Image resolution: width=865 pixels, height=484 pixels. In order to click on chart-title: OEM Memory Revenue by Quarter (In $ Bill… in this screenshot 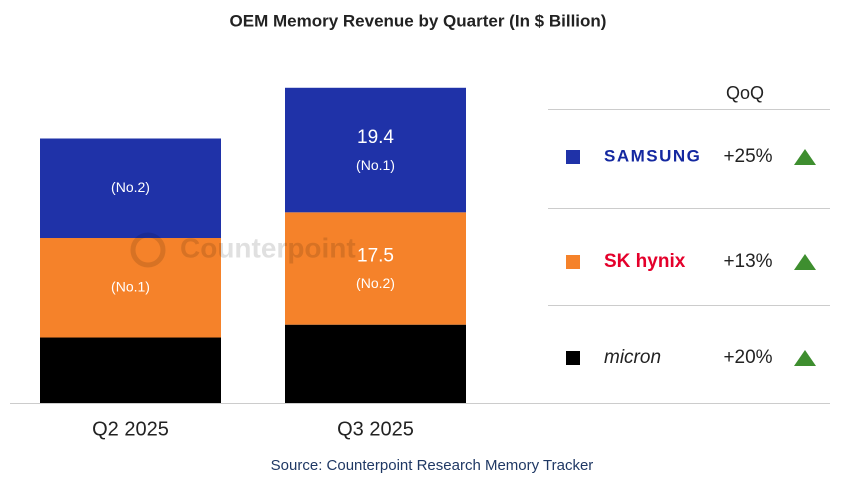, I will do `click(418, 20)`.